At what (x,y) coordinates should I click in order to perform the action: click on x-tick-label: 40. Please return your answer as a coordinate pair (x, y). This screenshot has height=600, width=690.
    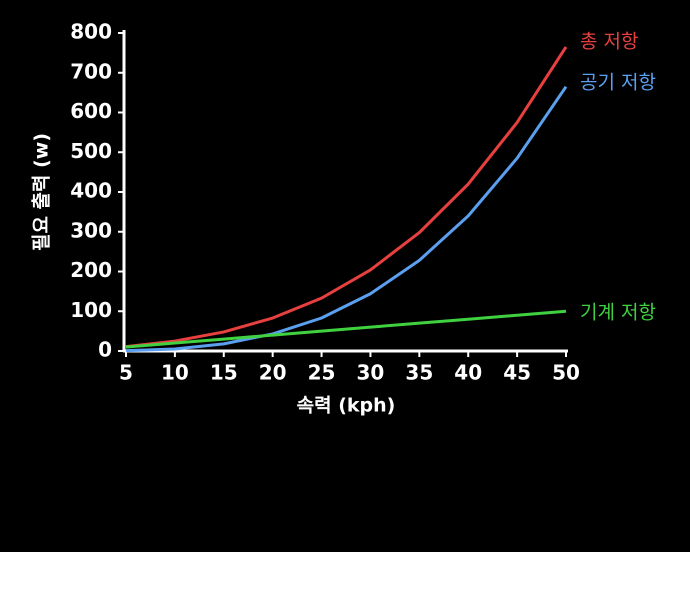
    Looking at the image, I should click on (468, 373).